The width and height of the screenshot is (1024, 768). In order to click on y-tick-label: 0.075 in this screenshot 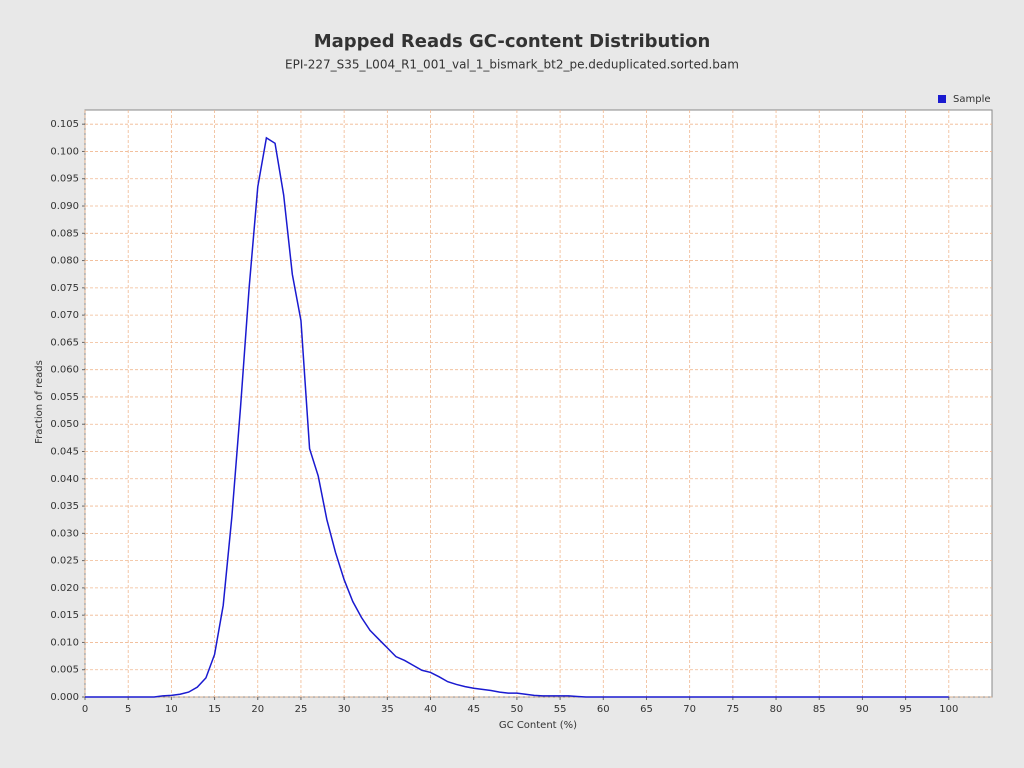, I will do `click(64, 288)`.